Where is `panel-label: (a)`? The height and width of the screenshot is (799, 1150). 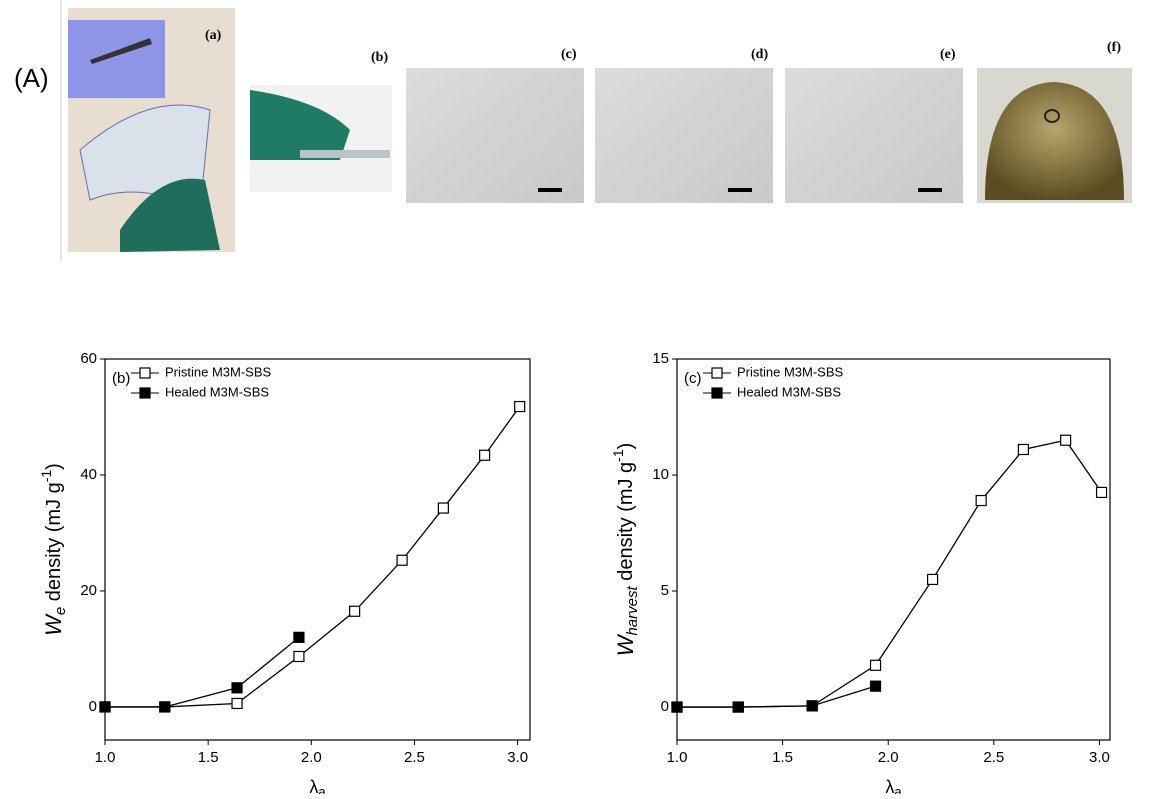
panel-label: (a) is located at coordinates (213, 35).